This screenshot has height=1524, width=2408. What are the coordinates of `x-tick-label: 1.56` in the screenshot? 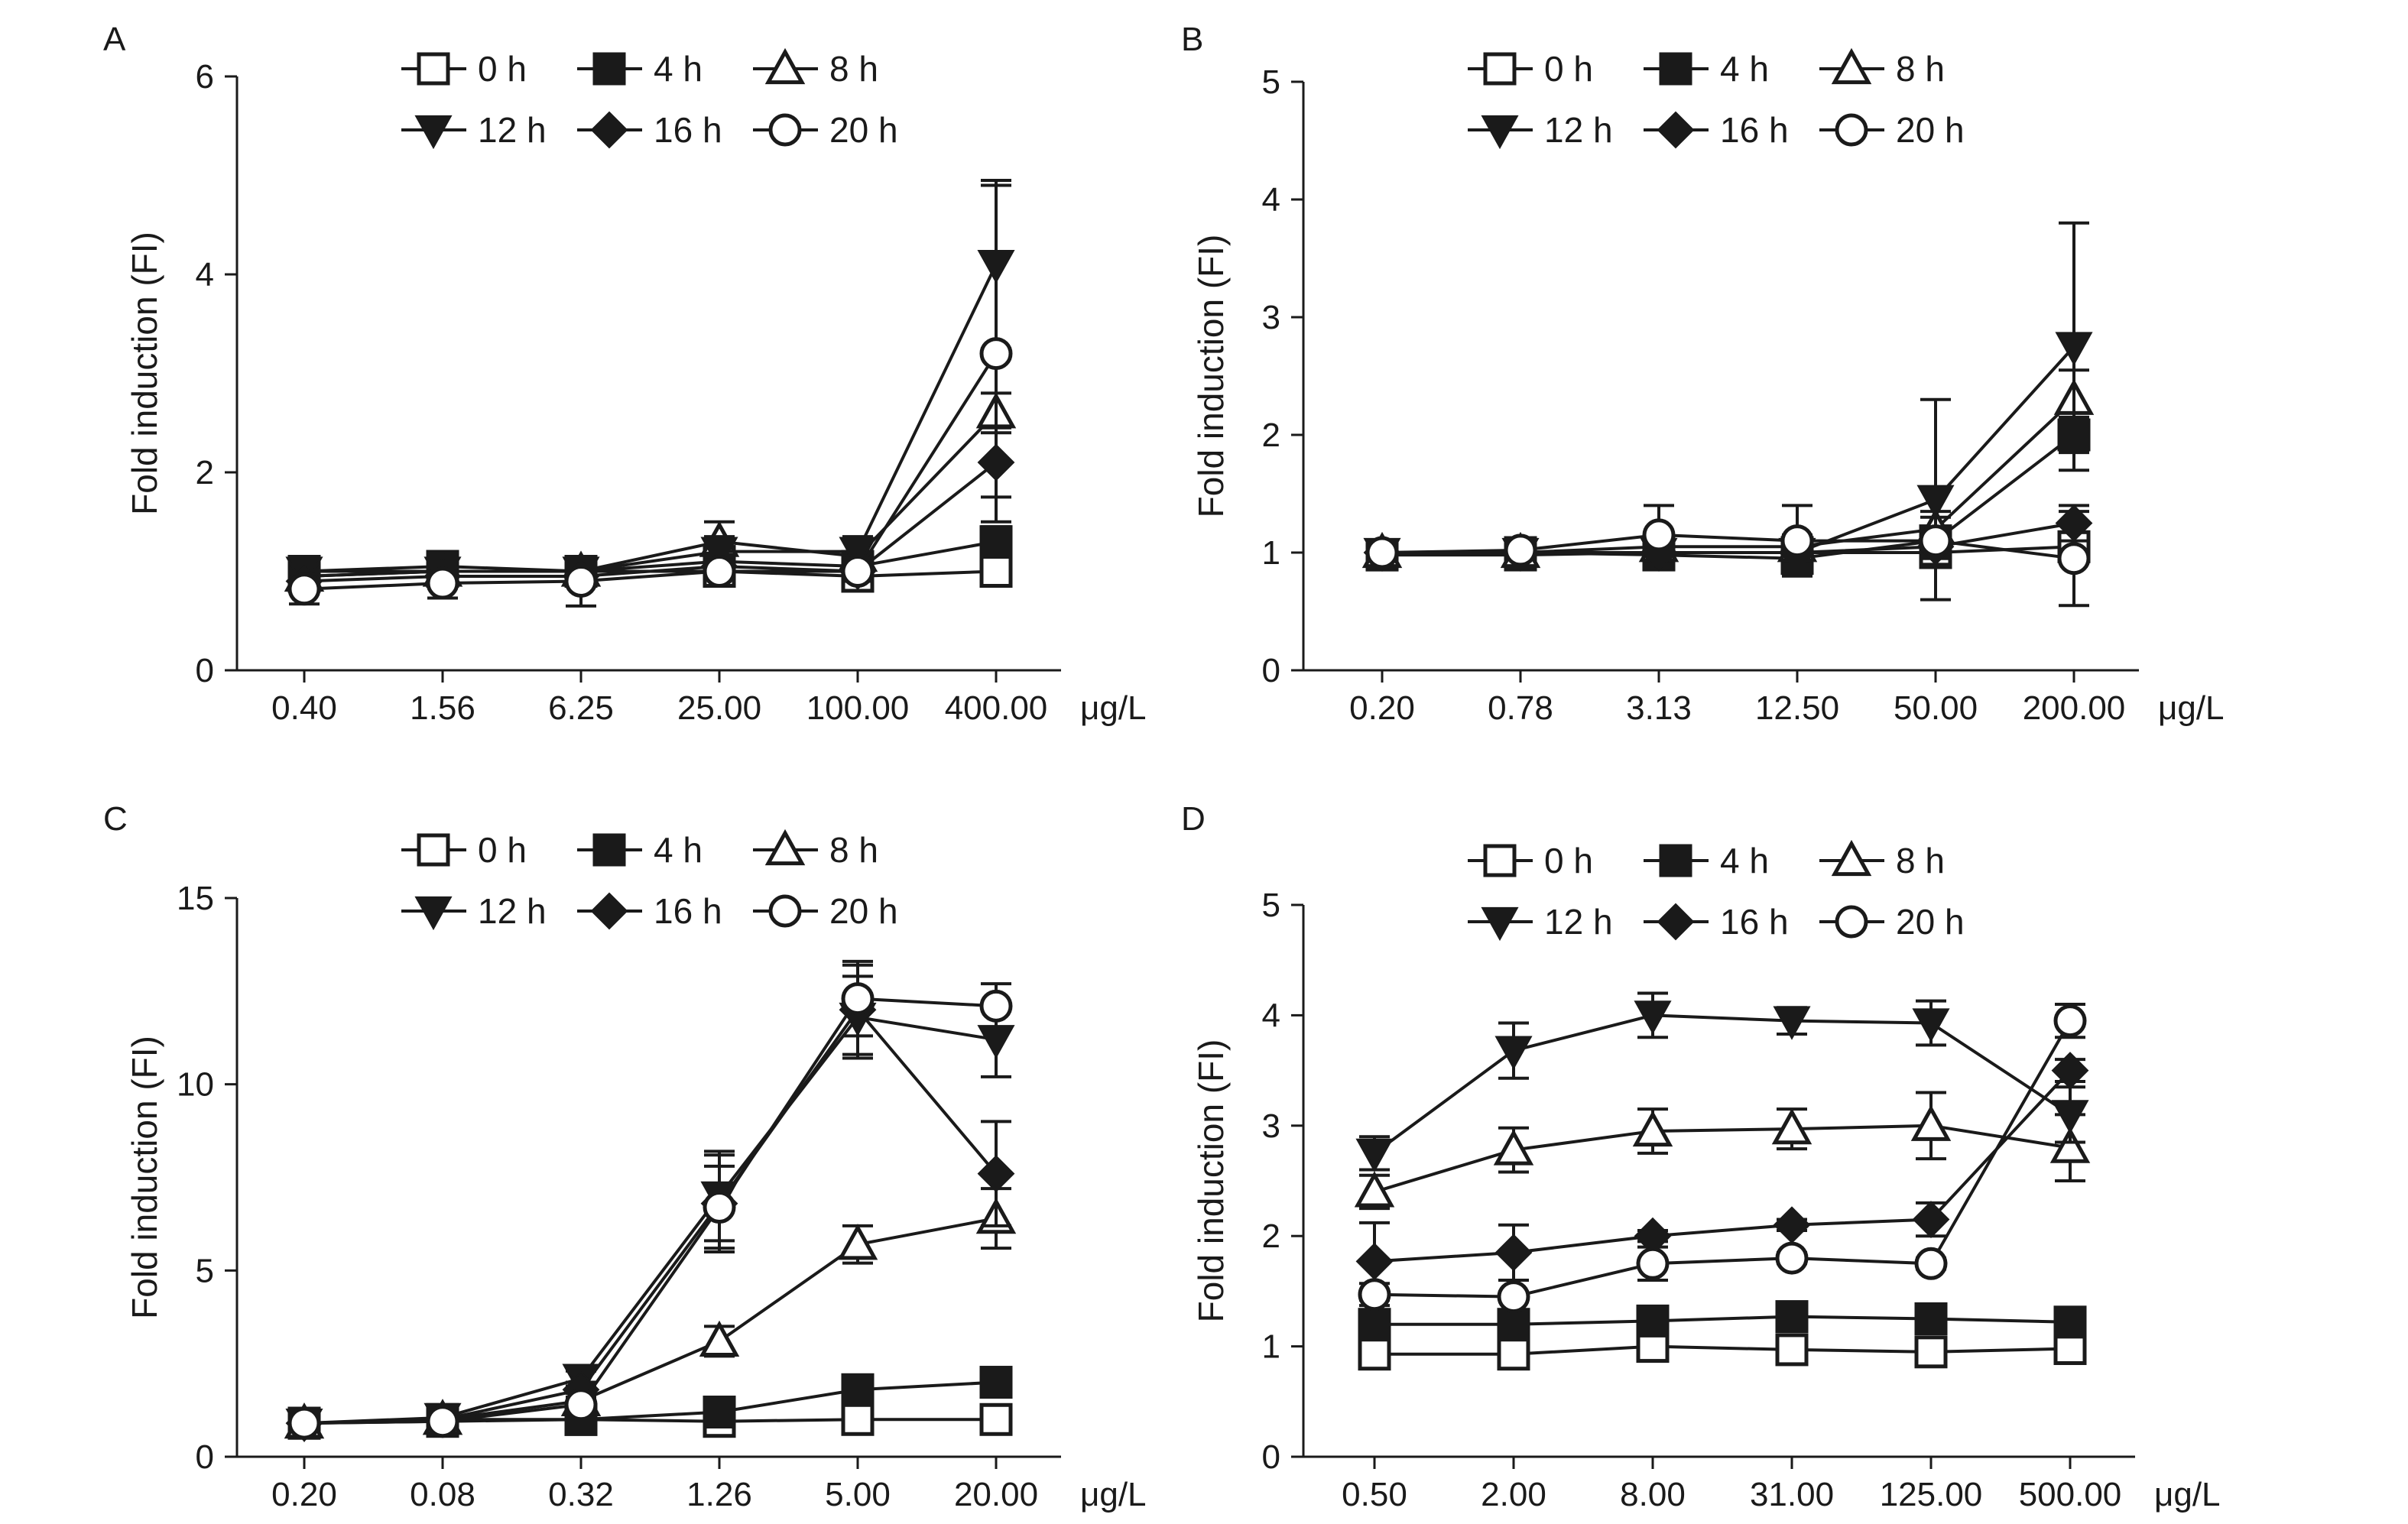 It's located at (442, 708).